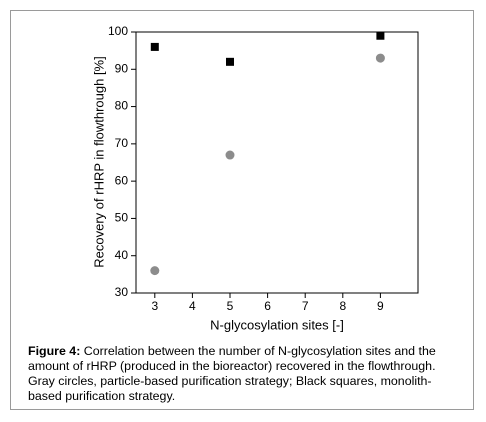 Image resolution: width=486 pixels, height=422 pixels. What do you see at coordinates (54, 351) in the screenshot?
I see `caption-label: Figure 4:` at bounding box center [54, 351].